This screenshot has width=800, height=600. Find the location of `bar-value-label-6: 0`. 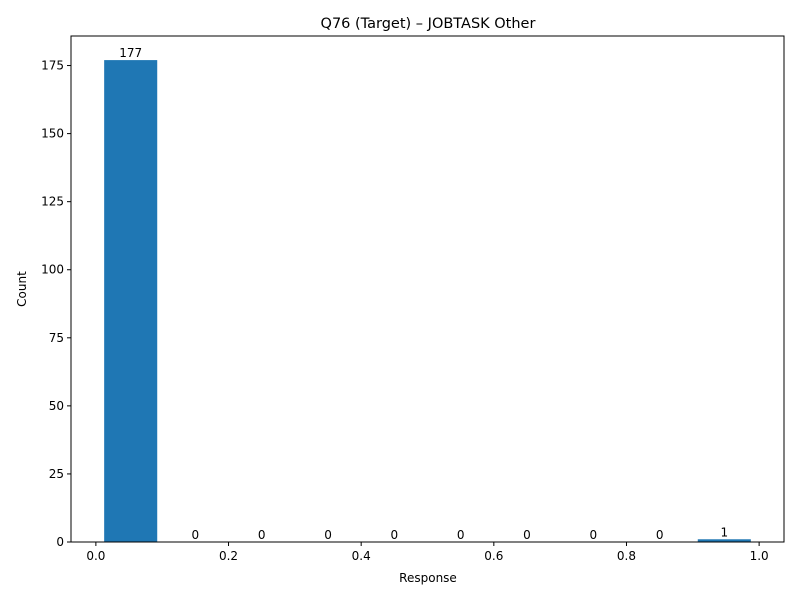

bar-value-label-6: 0 is located at coordinates (527, 535).